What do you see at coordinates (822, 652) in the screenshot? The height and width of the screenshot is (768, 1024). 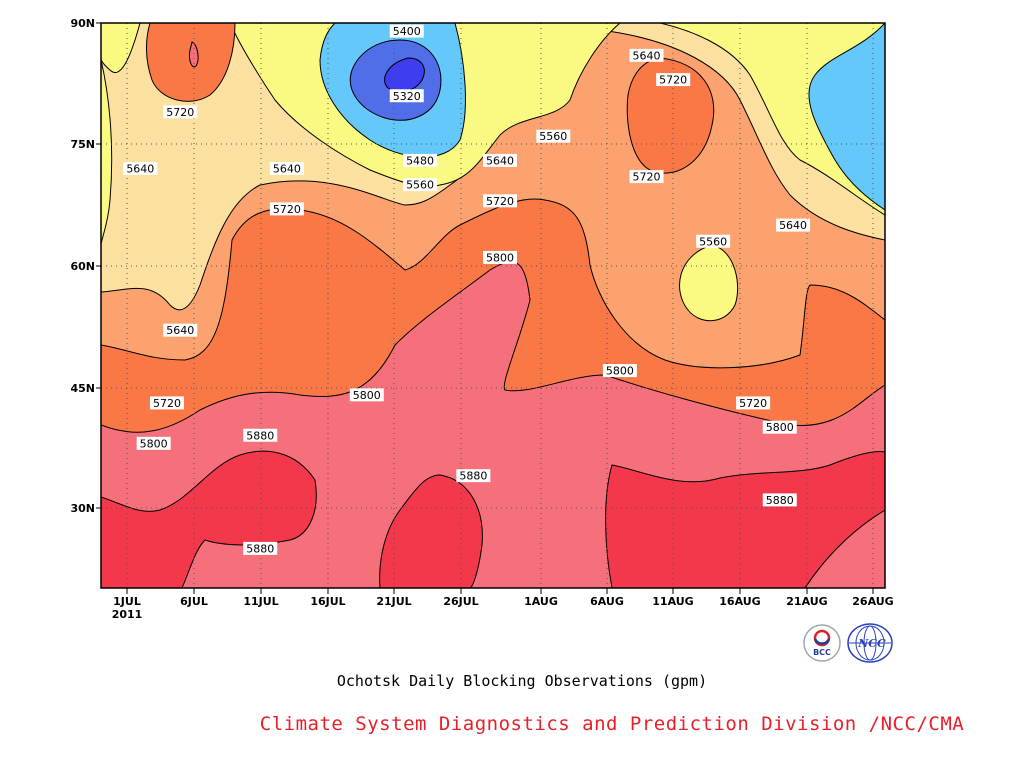 I see `bcc-logo-text: BCC` at bounding box center [822, 652].